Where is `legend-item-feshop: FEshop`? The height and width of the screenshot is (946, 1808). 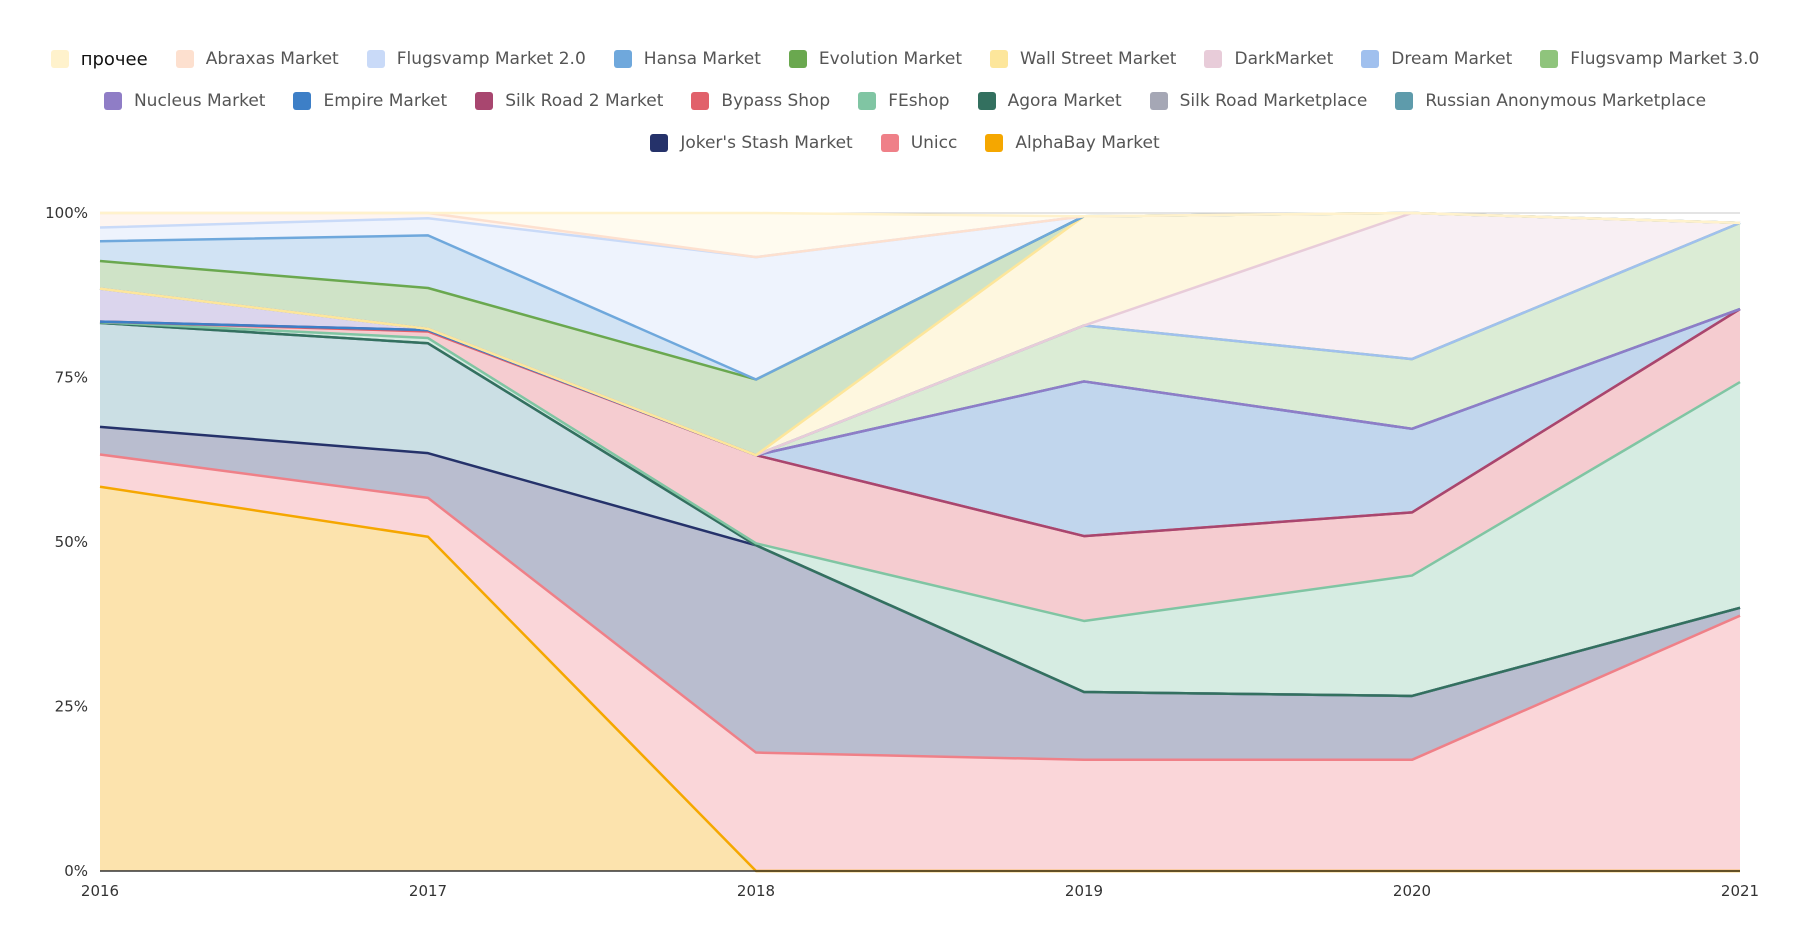 legend-item-feshop: FEshop is located at coordinates (904, 101).